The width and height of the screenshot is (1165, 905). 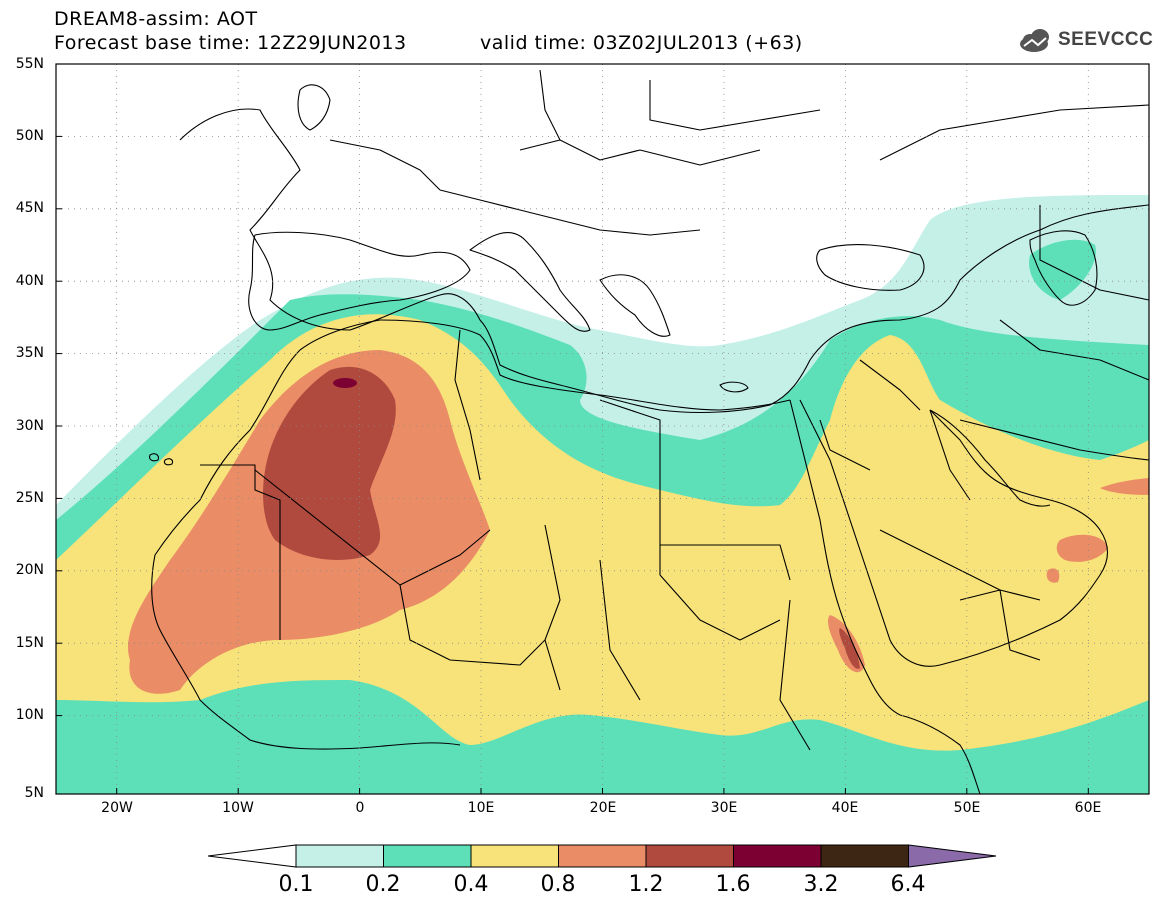 What do you see at coordinates (360, 808) in the screenshot?
I see `lon-label: 0` at bounding box center [360, 808].